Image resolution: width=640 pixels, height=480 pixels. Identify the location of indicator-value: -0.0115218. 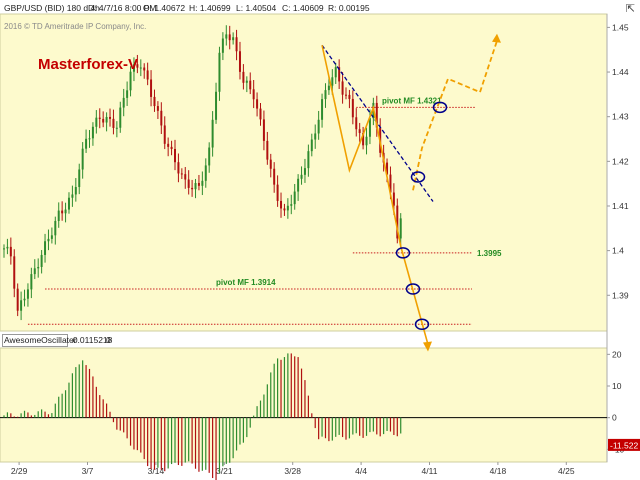
(91, 340).